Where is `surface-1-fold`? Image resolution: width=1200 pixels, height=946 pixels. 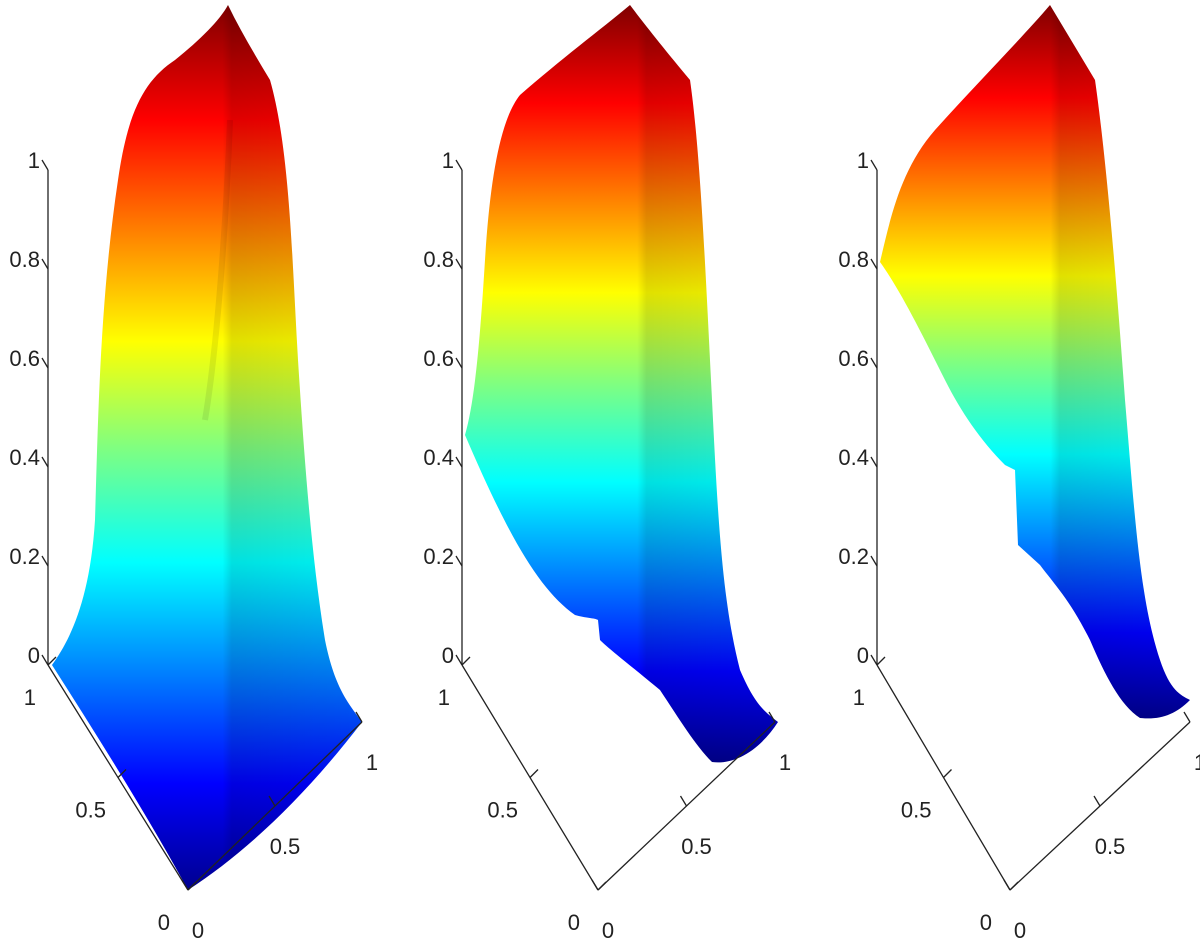
surface-1-fold is located at coordinates (217, 270).